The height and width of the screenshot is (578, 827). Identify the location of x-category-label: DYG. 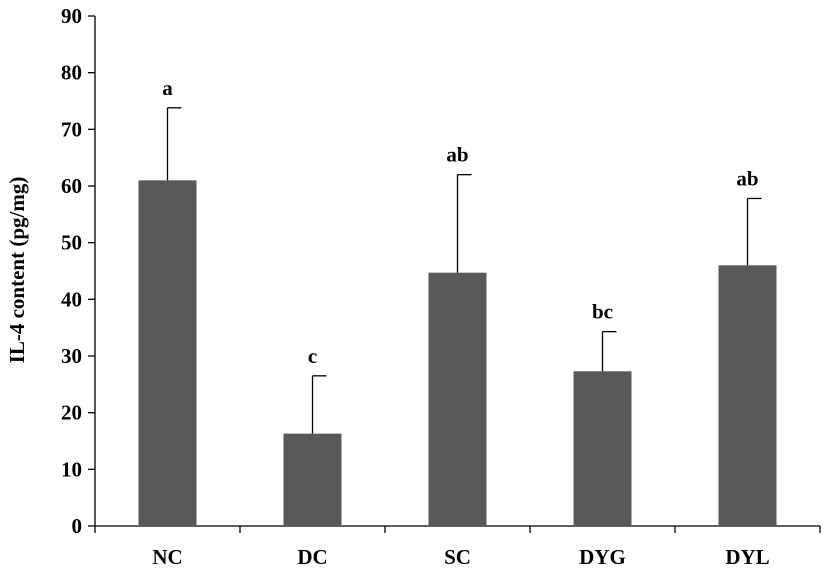
(602, 557).